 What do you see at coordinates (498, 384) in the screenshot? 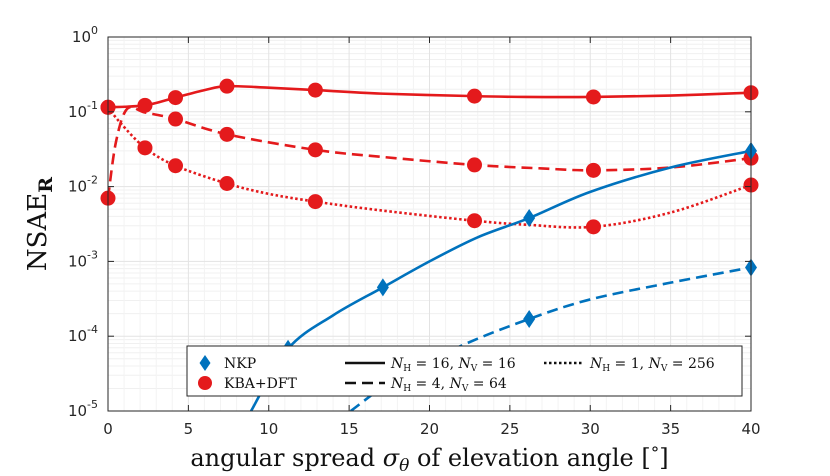
I see `legend-nv-value: 64` at bounding box center [498, 384].